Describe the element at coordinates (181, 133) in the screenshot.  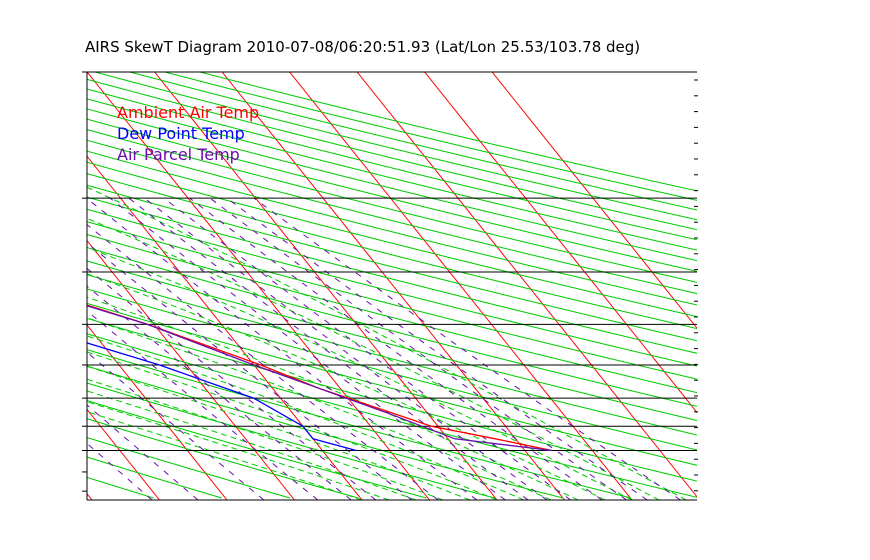
I see `legend-dew-point-temp: Dew Point Temp` at that location.